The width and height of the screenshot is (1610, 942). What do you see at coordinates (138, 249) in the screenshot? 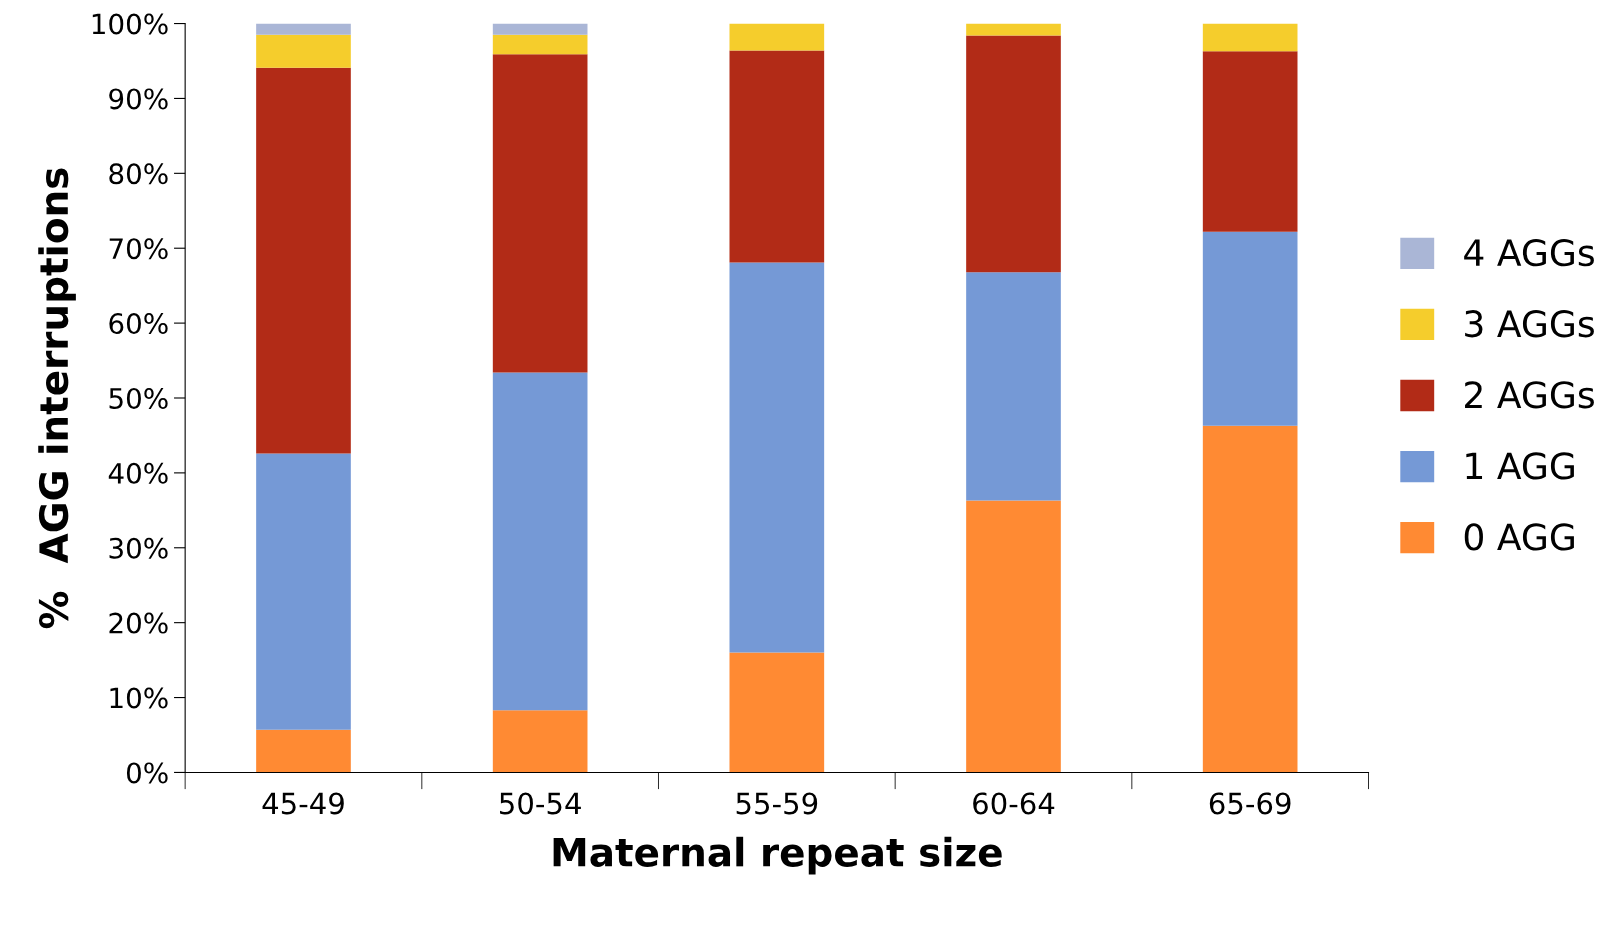
I see `y-tick-label: 70%` at bounding box center [138, 249].